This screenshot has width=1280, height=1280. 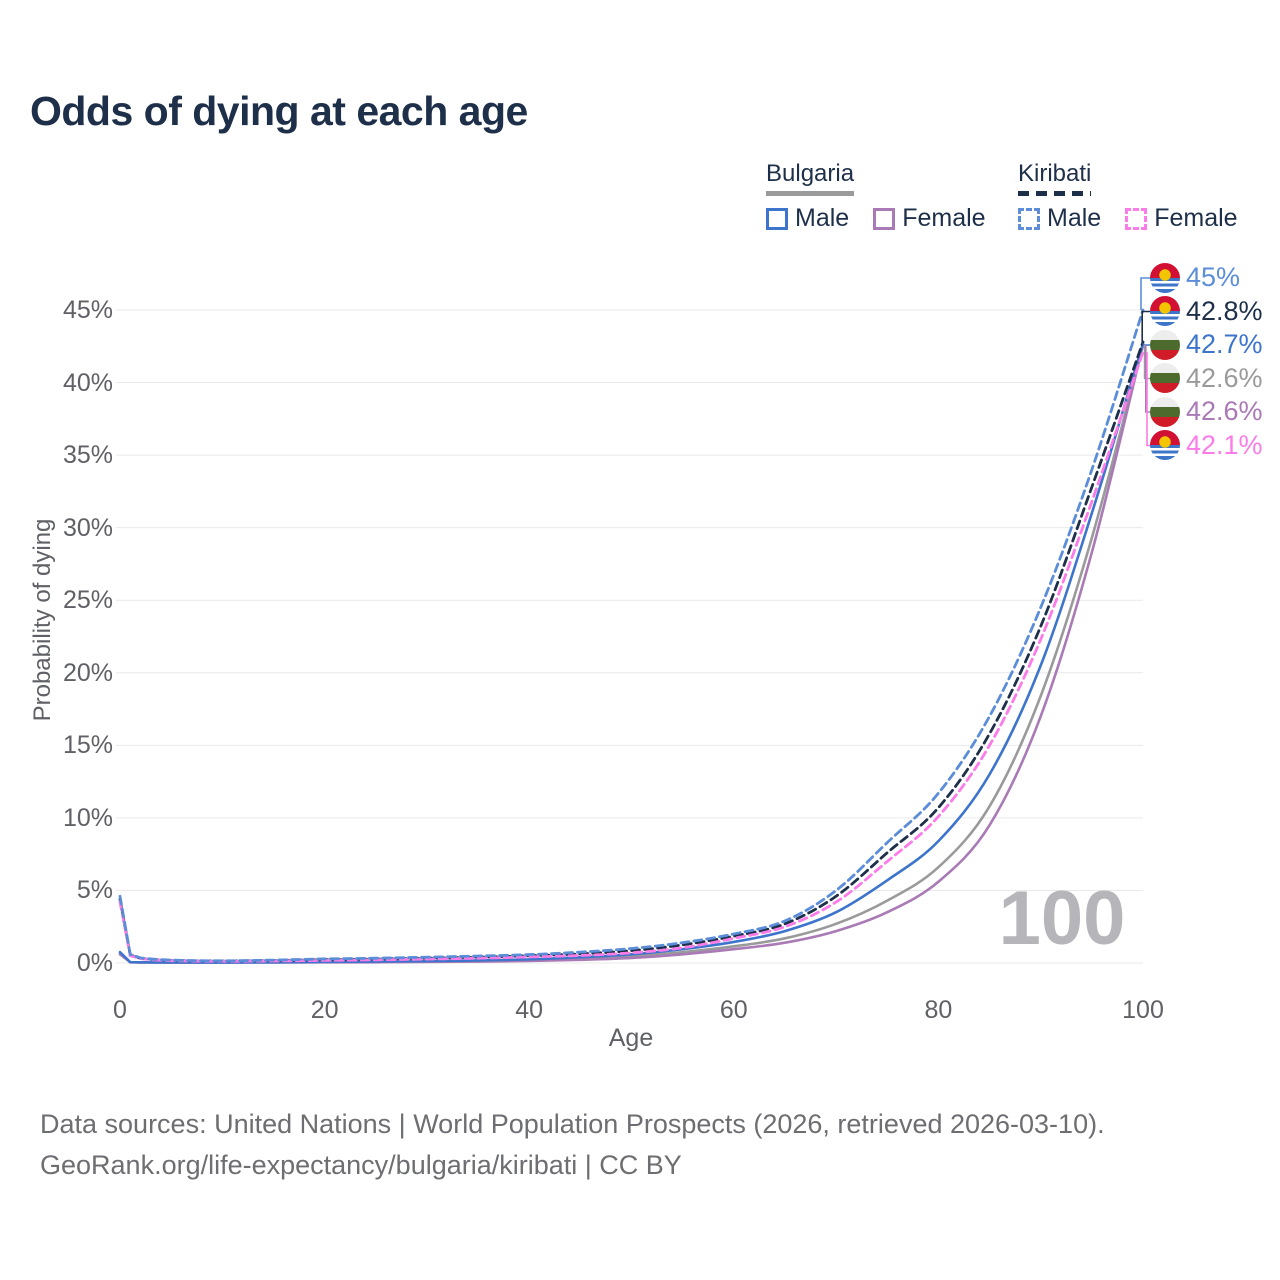 I want to click on y-tick-label: 25%, so click(x=87, y=600).